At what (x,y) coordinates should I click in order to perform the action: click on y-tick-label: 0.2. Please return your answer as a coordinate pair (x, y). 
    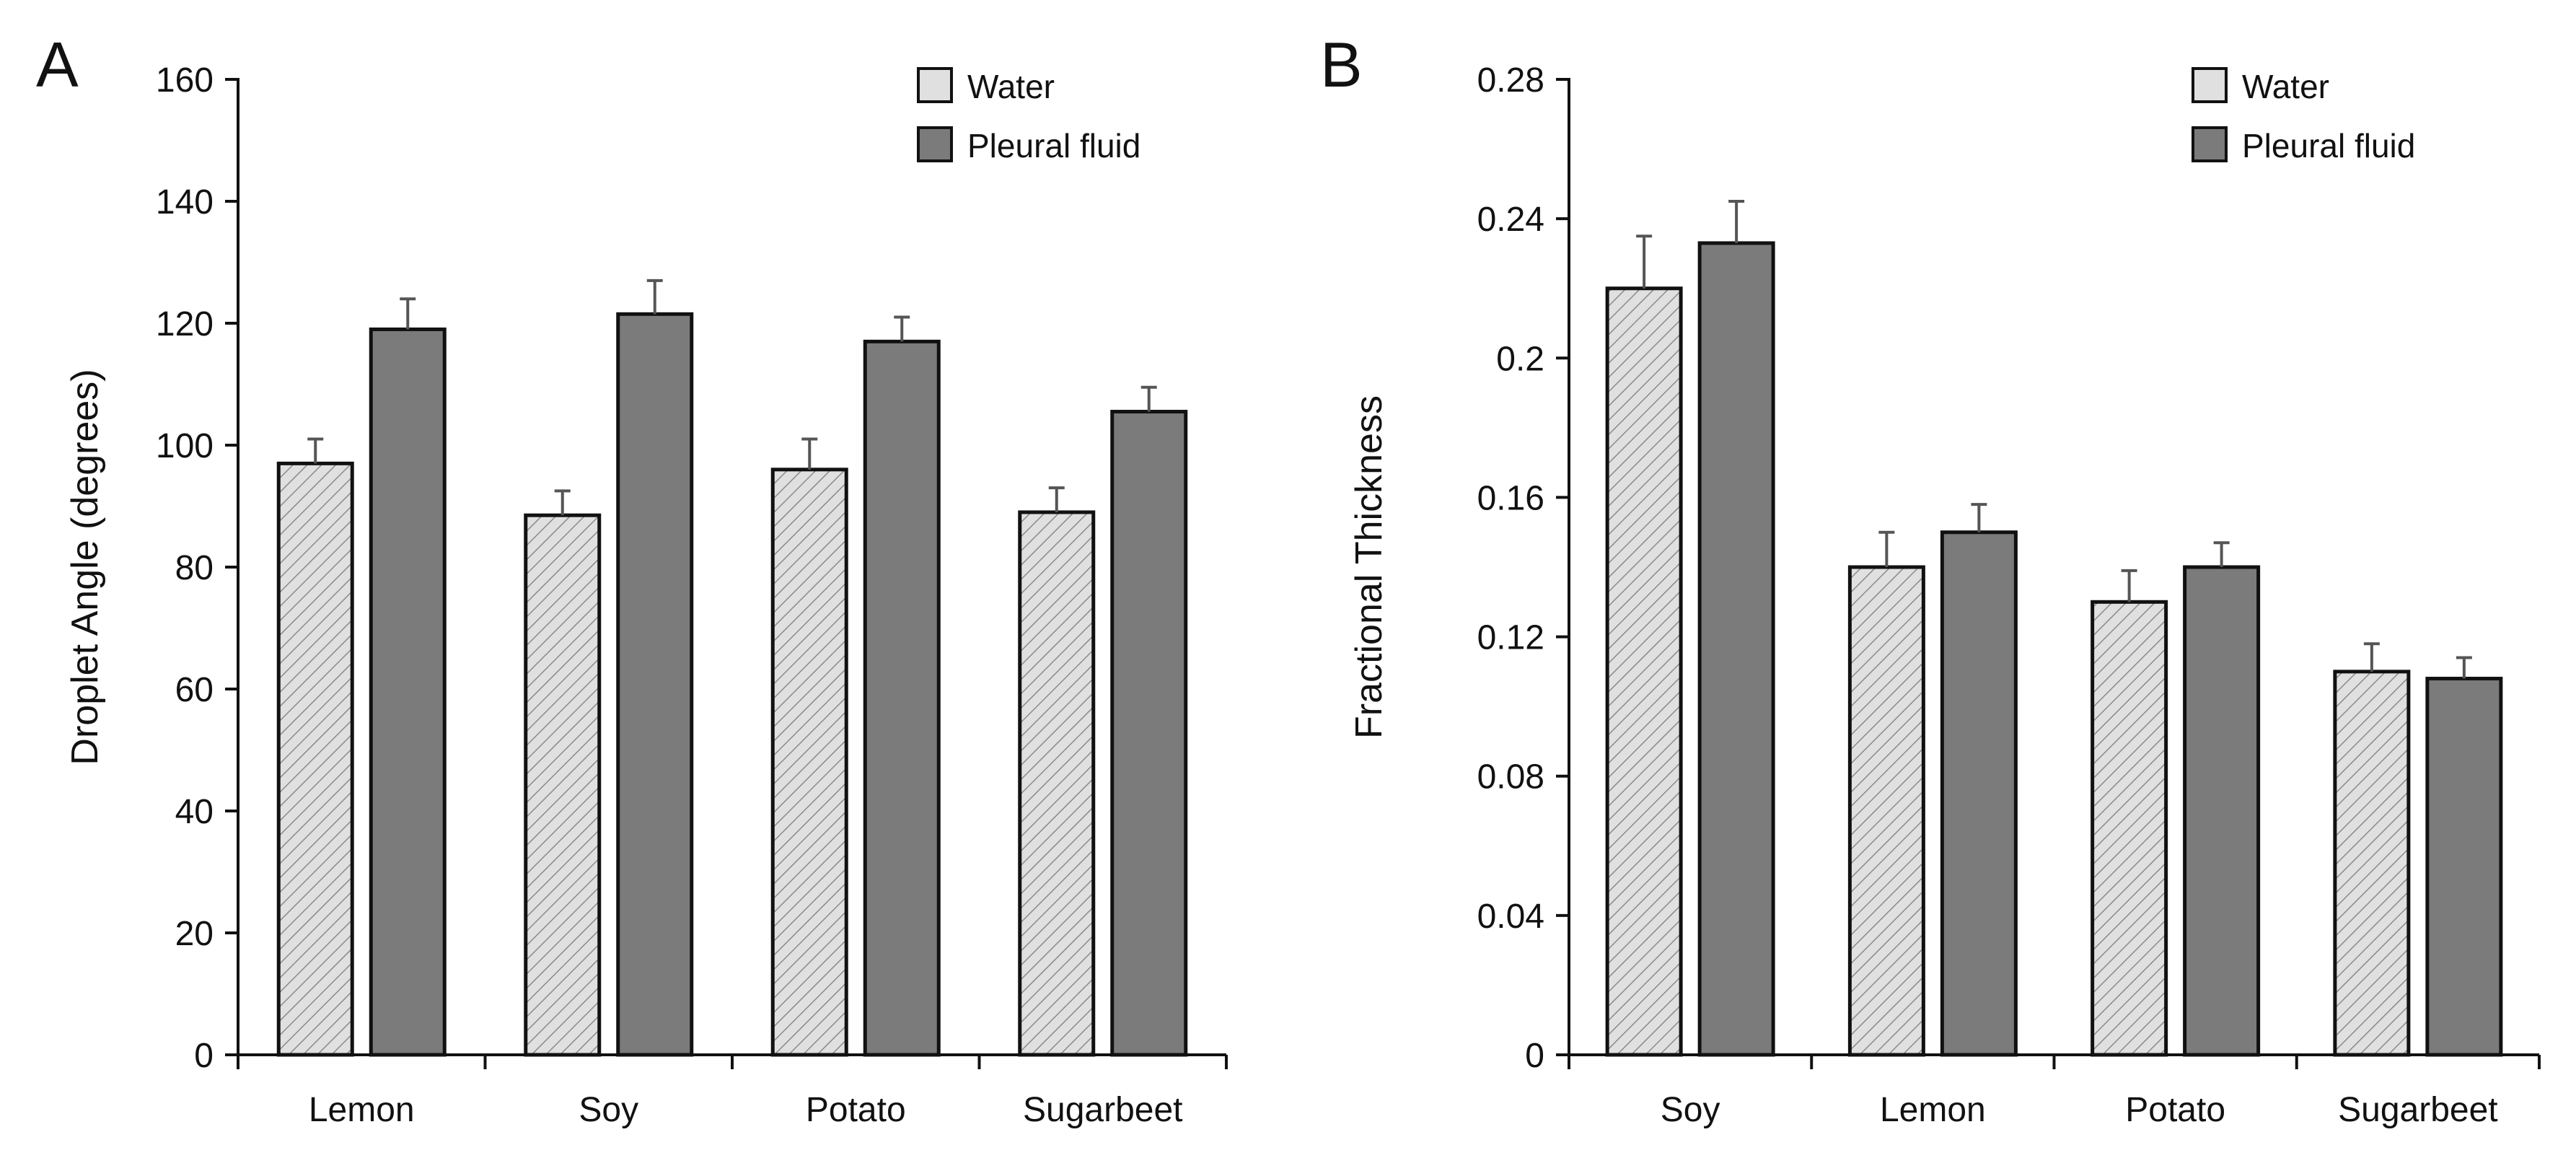
    Looking at the image, I should click on (1520, 359).